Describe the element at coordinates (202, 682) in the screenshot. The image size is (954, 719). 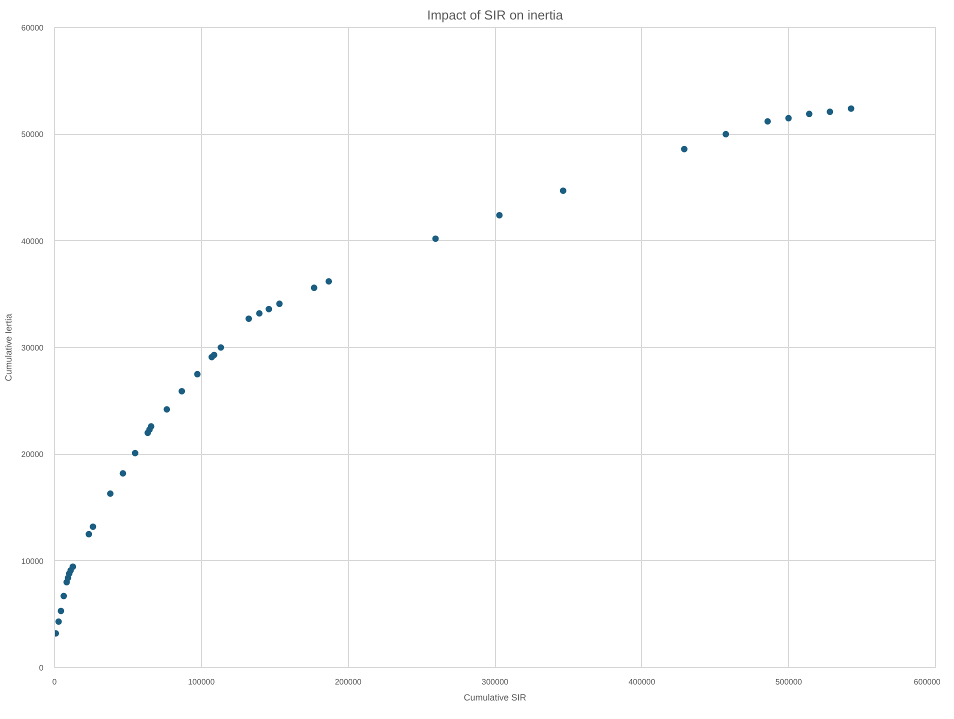
I see `x-tick-label: 100000` at that location.